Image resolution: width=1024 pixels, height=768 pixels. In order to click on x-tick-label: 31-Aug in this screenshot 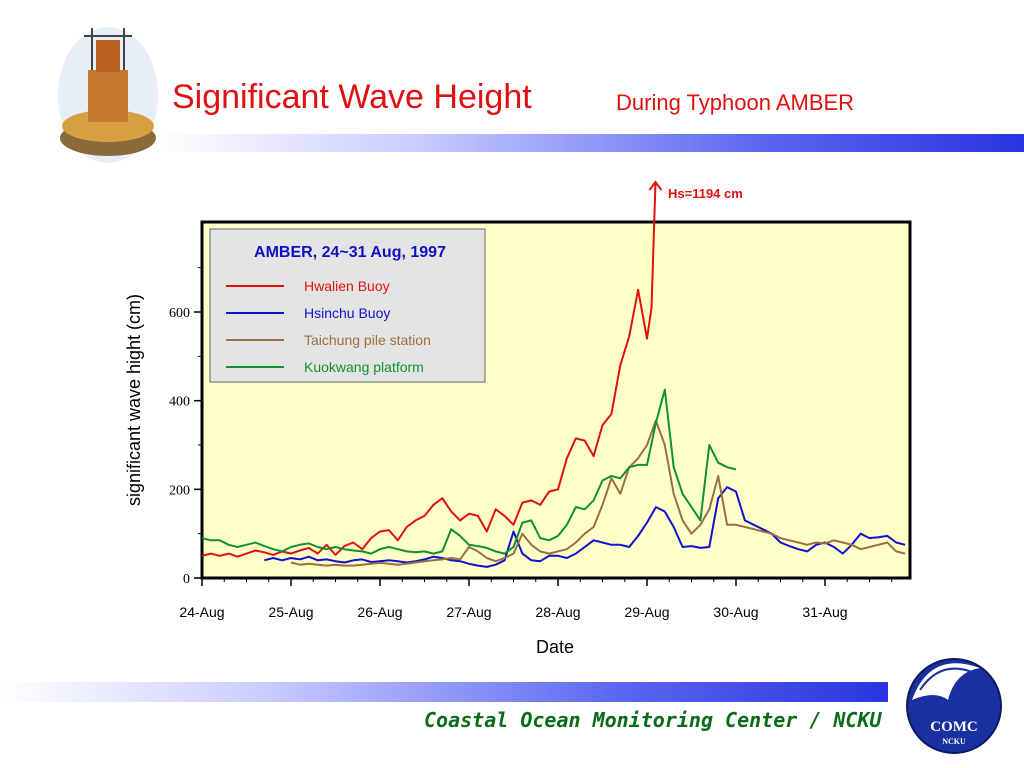, I will do `click(824, 612)`.